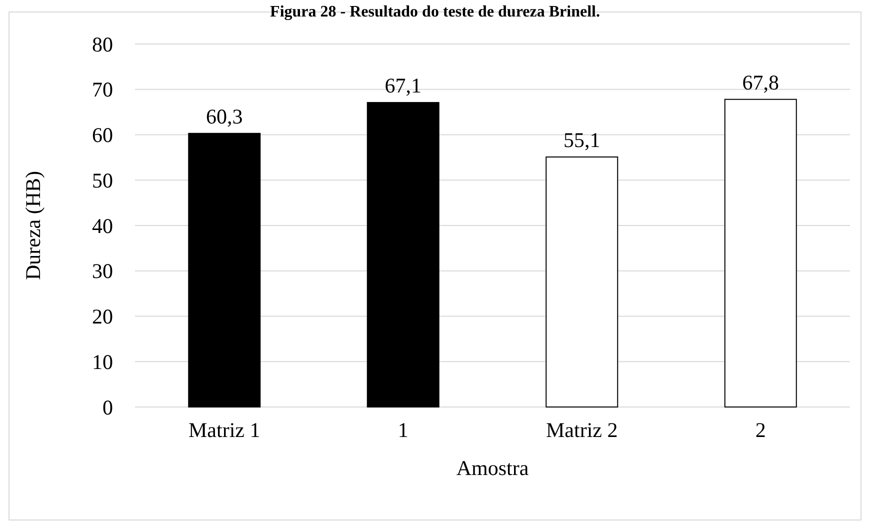 The height and width of the screenshot is (528, 870). I want to click on y-tick-label: 0, so click(107, 407).